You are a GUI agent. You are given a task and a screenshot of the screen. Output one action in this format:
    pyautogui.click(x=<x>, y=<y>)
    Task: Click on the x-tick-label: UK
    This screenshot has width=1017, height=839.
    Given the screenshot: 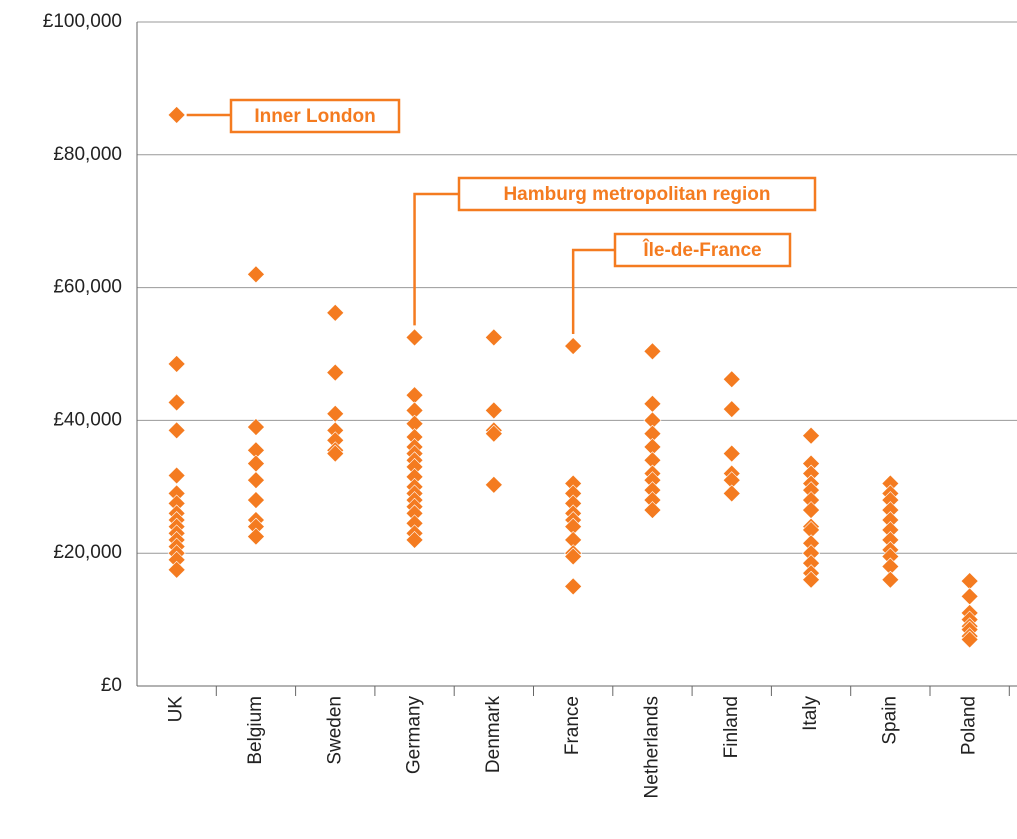 What is the action you would take?
    pyautogui.click(x=176, y=709)
    